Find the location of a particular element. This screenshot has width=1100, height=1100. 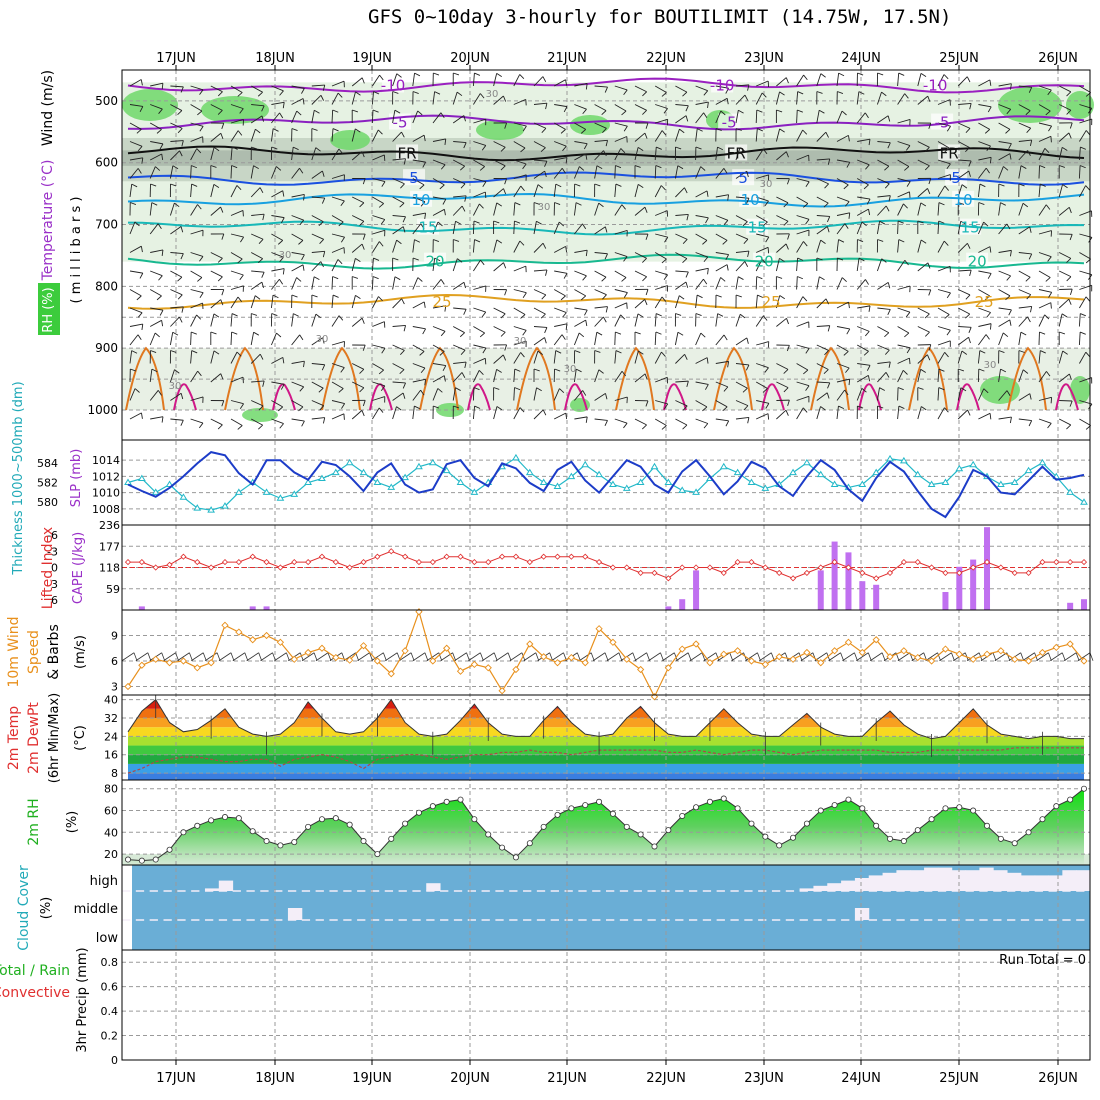

rh-line is located at coordinates (606, 825).